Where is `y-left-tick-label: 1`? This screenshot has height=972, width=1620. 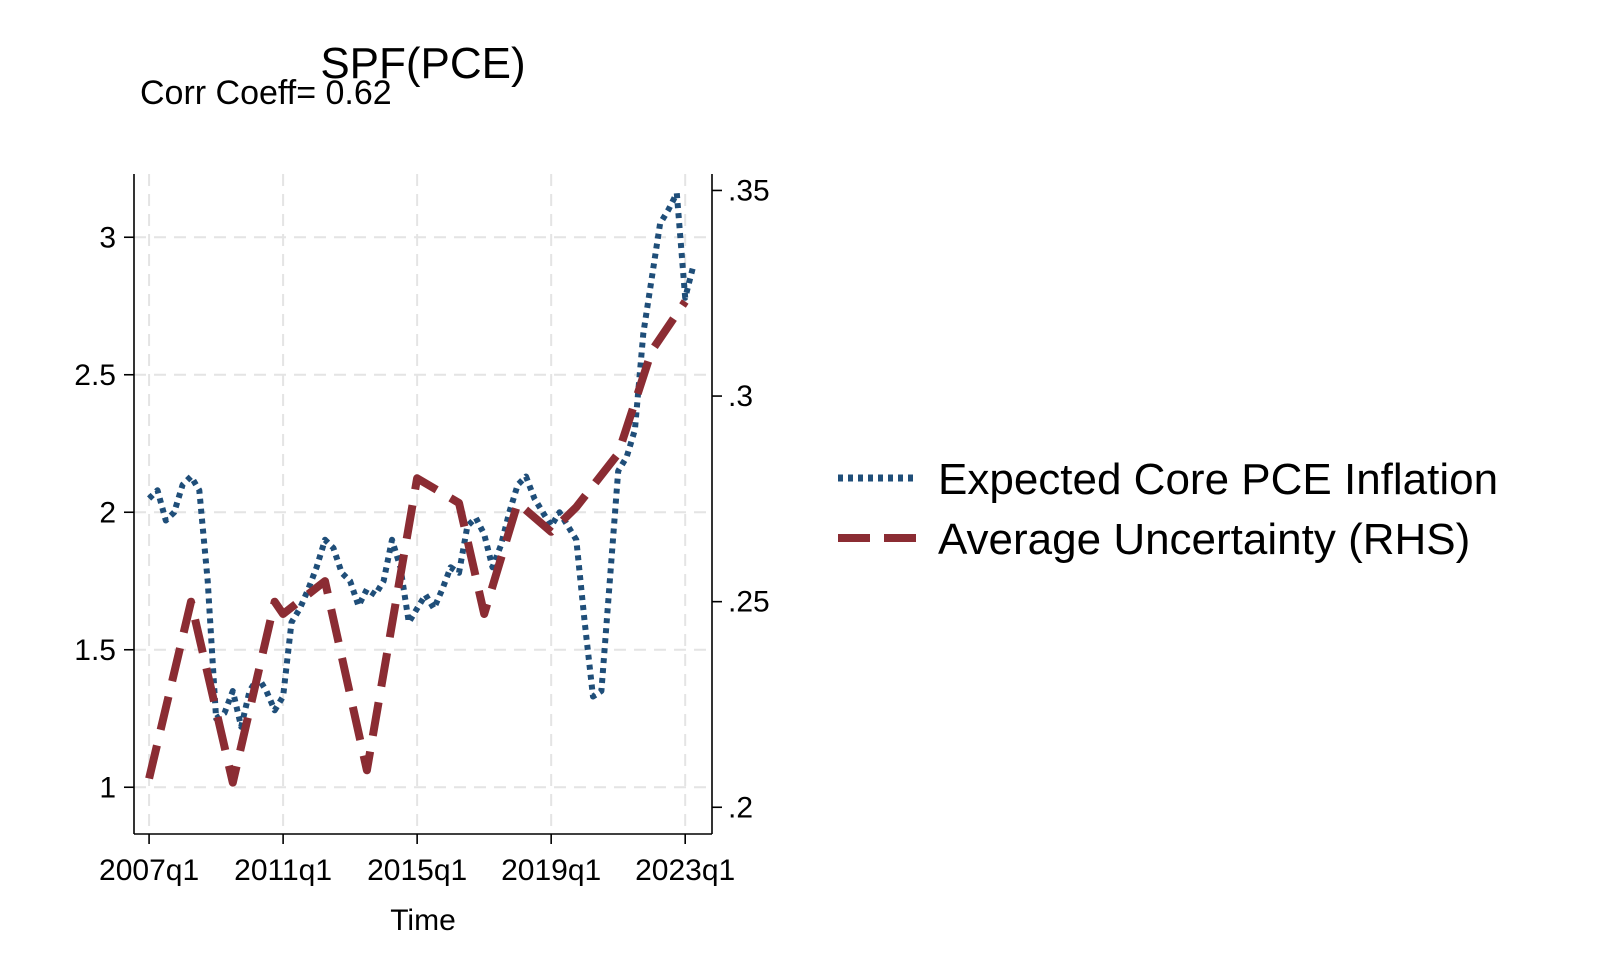 y-left-tick-label: 1 is located at coordinates (107, 787).